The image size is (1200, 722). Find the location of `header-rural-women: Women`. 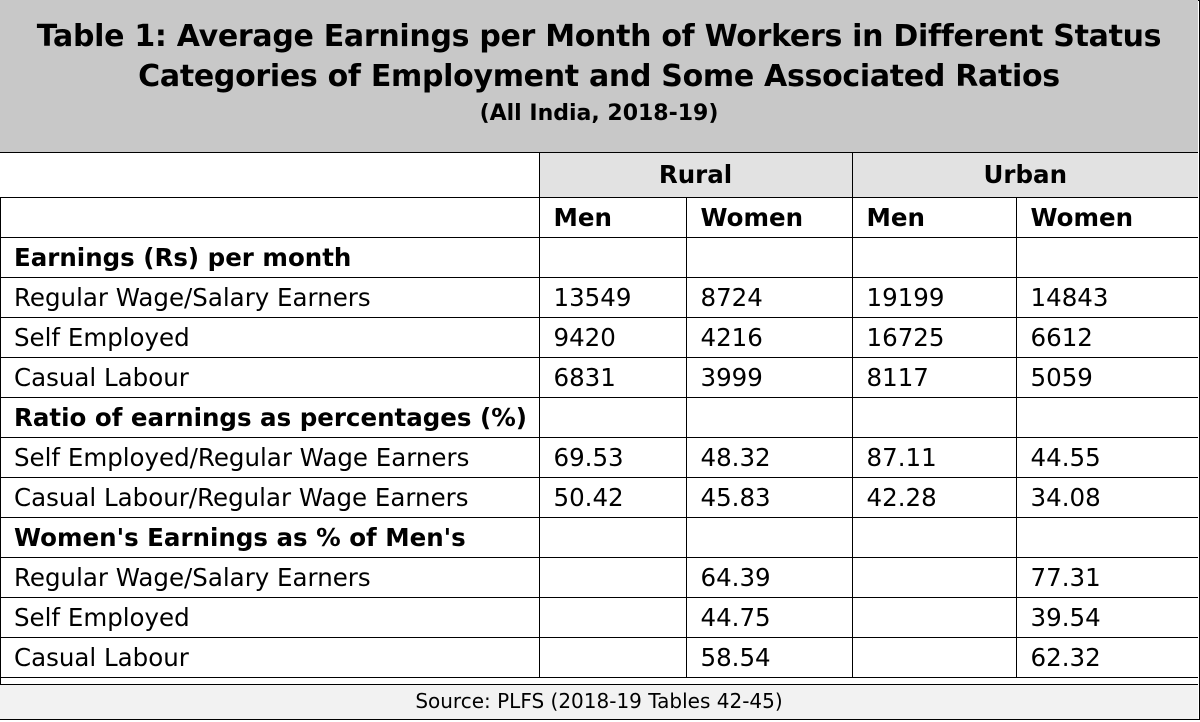

header-rural-women: Women is located at coordinates (769, 217).